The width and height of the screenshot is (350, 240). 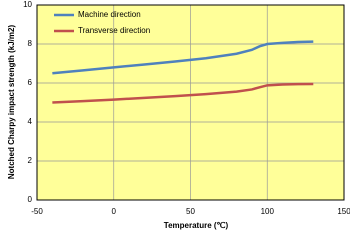 I want to click on x-tick-label: 50, so click(x=190, y=211).